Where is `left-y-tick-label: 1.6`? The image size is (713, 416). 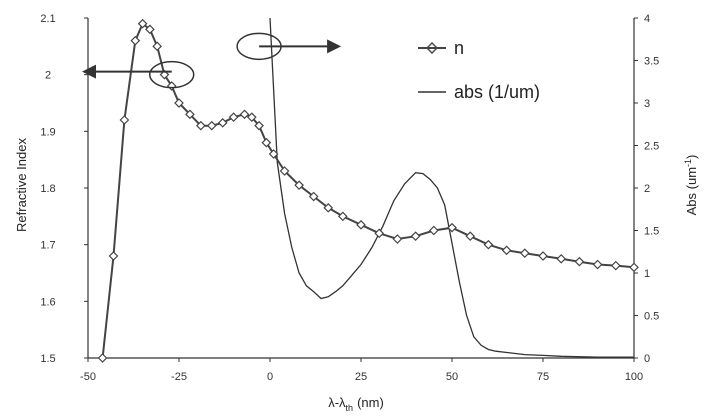 left-y-tick-label: 1.6 is located at coordinates (47, 302).